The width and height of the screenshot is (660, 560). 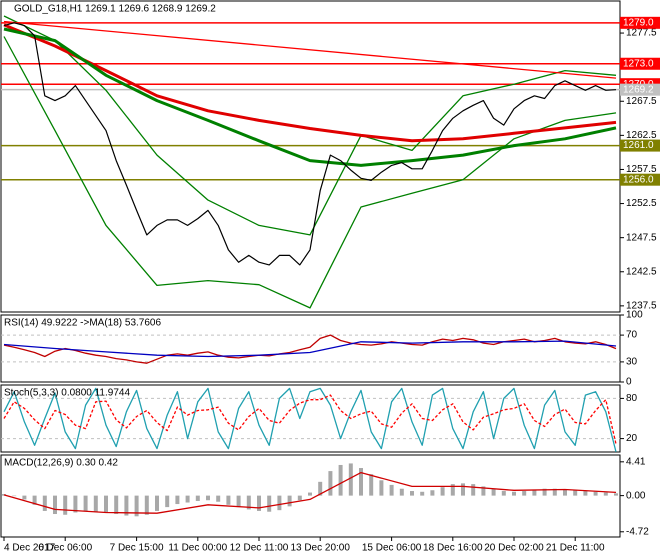 What do you see at coordinates (641, 135) in the screenshot?
I see `y-tick-label: 1262.5` at bounding box center [641, 135].